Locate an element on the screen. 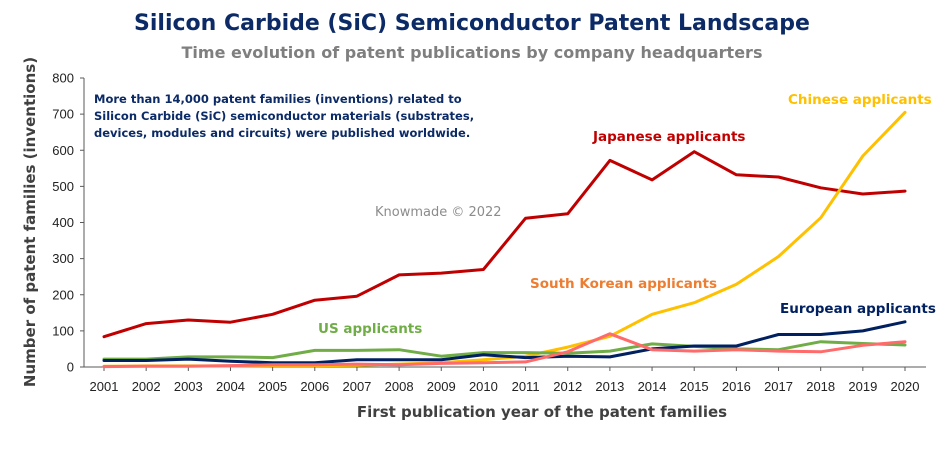  y-tick-labels: 0 100 200 300 400 500 600 700 800 is located at coordinates (68, 223).